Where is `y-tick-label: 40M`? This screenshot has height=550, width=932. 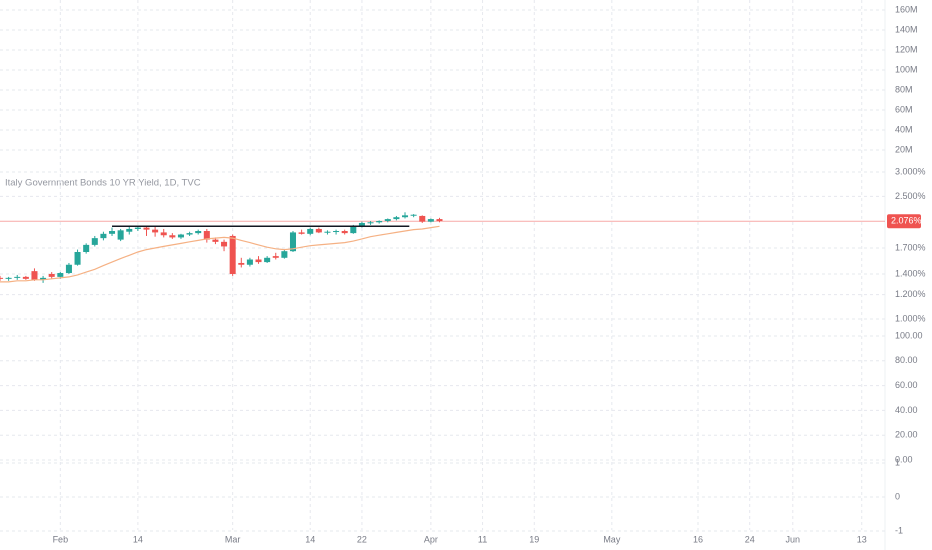
y-tick-label: 40M is located at coordinates (904, 129).